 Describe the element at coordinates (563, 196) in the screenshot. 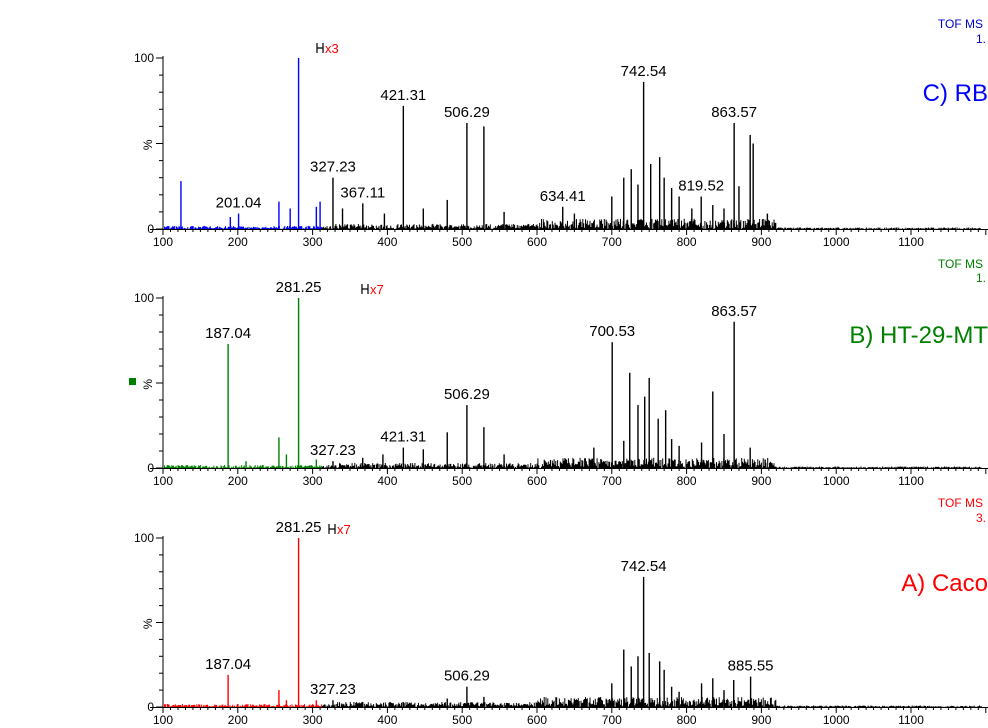

I see `peak-label: 634.41` at that location.